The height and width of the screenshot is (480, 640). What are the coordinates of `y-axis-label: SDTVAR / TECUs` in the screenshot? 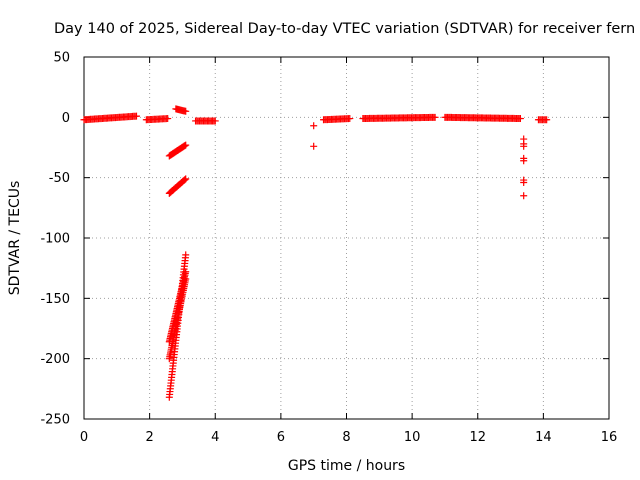 It's located at (15, 238).